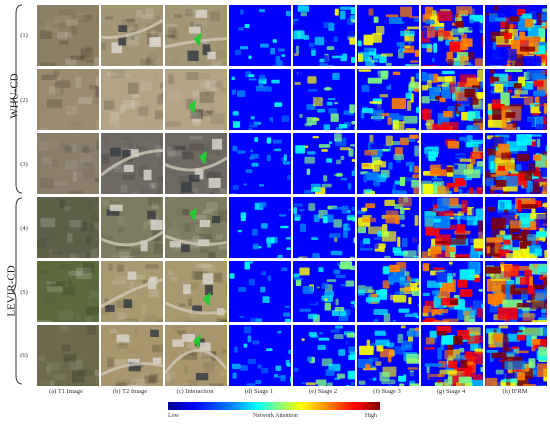  I want to click on tile-row2-a-t1-image, so click(68, 99).